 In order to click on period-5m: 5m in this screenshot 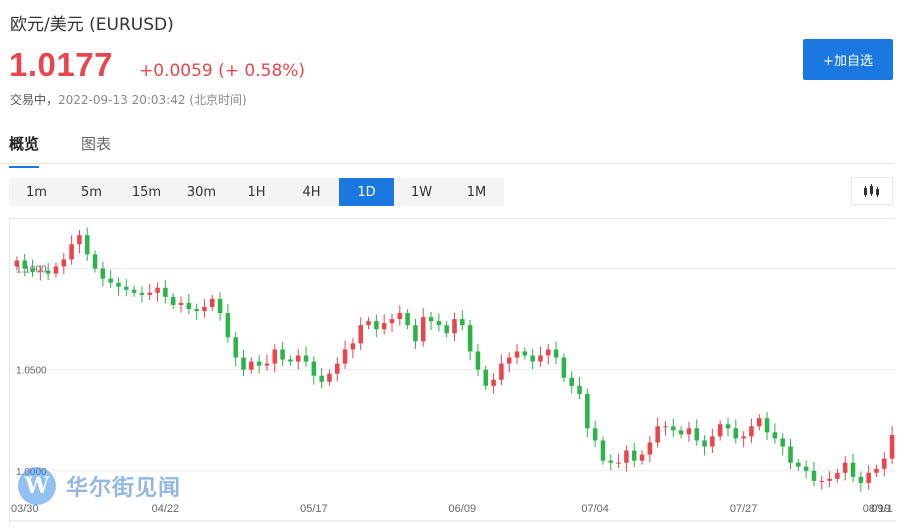, I will do `click(91, 192)`.